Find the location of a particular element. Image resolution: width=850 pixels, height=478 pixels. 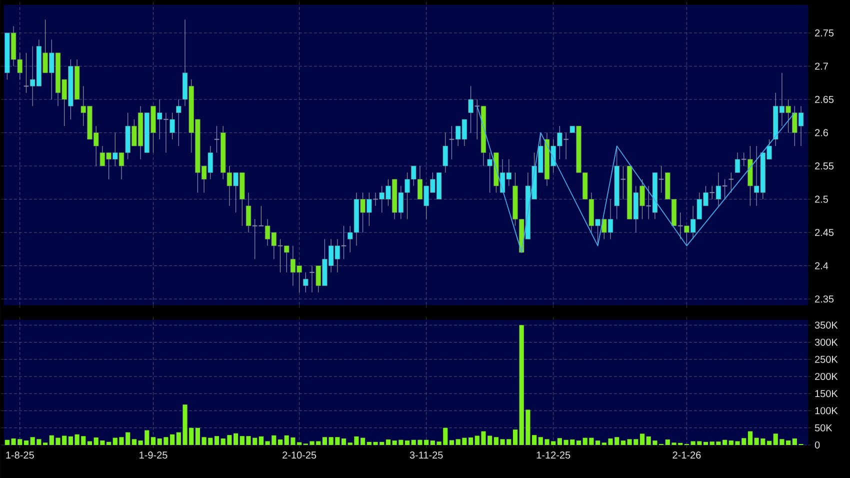

y-tick-label: 350K is located at coordinates (826, 325).